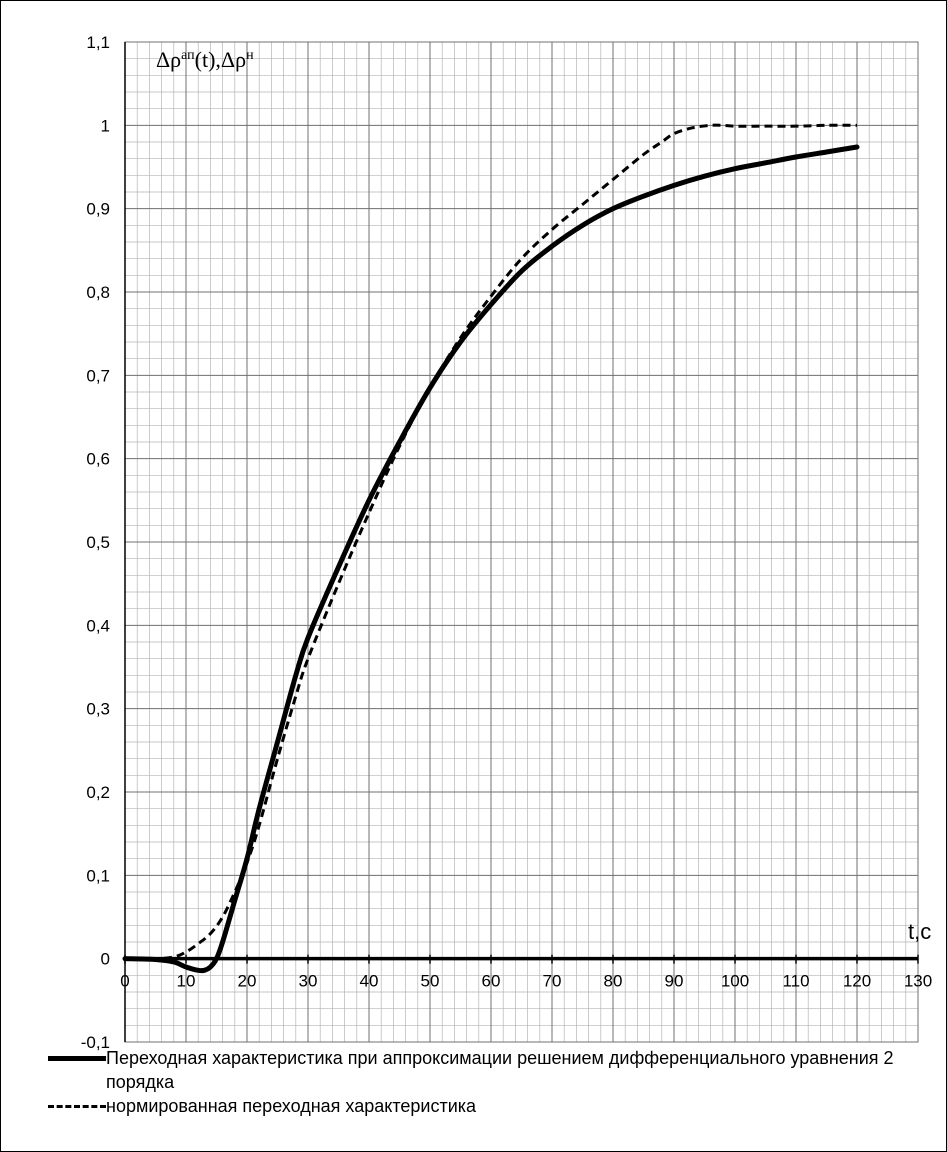 The width and height of the screenshot is (947, 1152). I want to click on y-tick-label: 0,4, so click(98, 625).